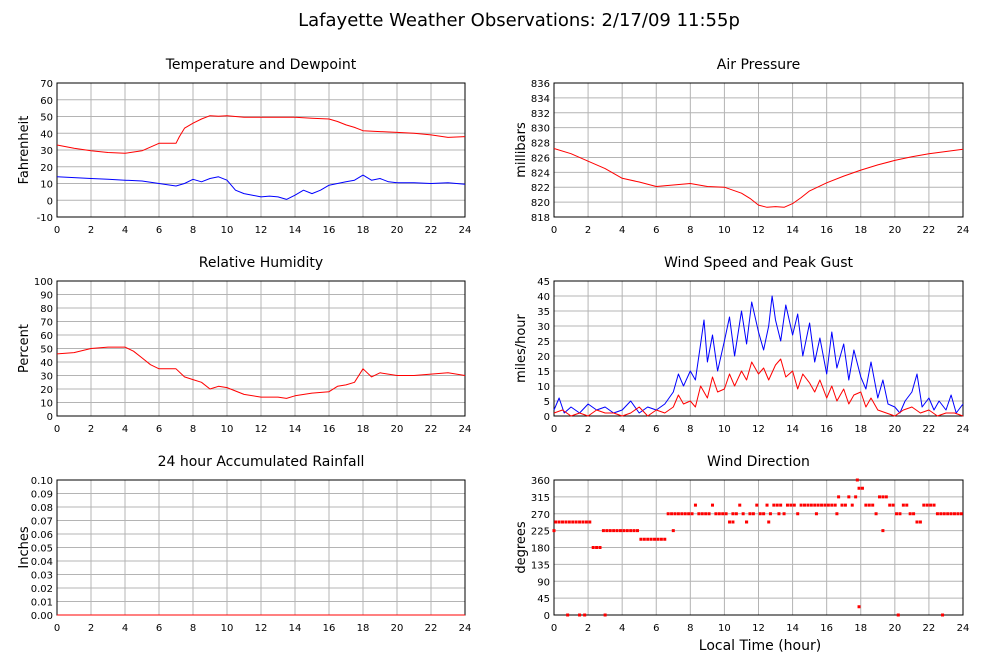 The height and width of the screenshot is (659, 999). Describe the element at coordinates (521, 547) in the screenshot. I see `y-axis-label: degrees` at that location.